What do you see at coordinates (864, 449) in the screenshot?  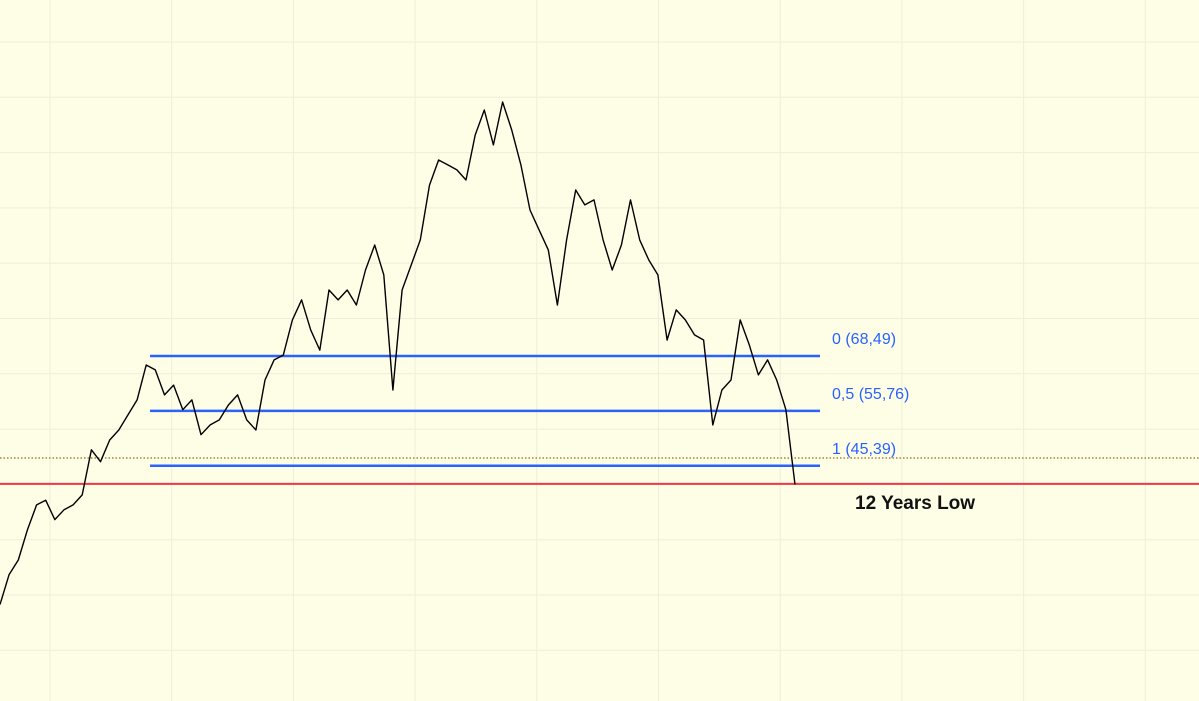 I see `fib-label: 1 (45,39)` at bounding box center [864, 449].